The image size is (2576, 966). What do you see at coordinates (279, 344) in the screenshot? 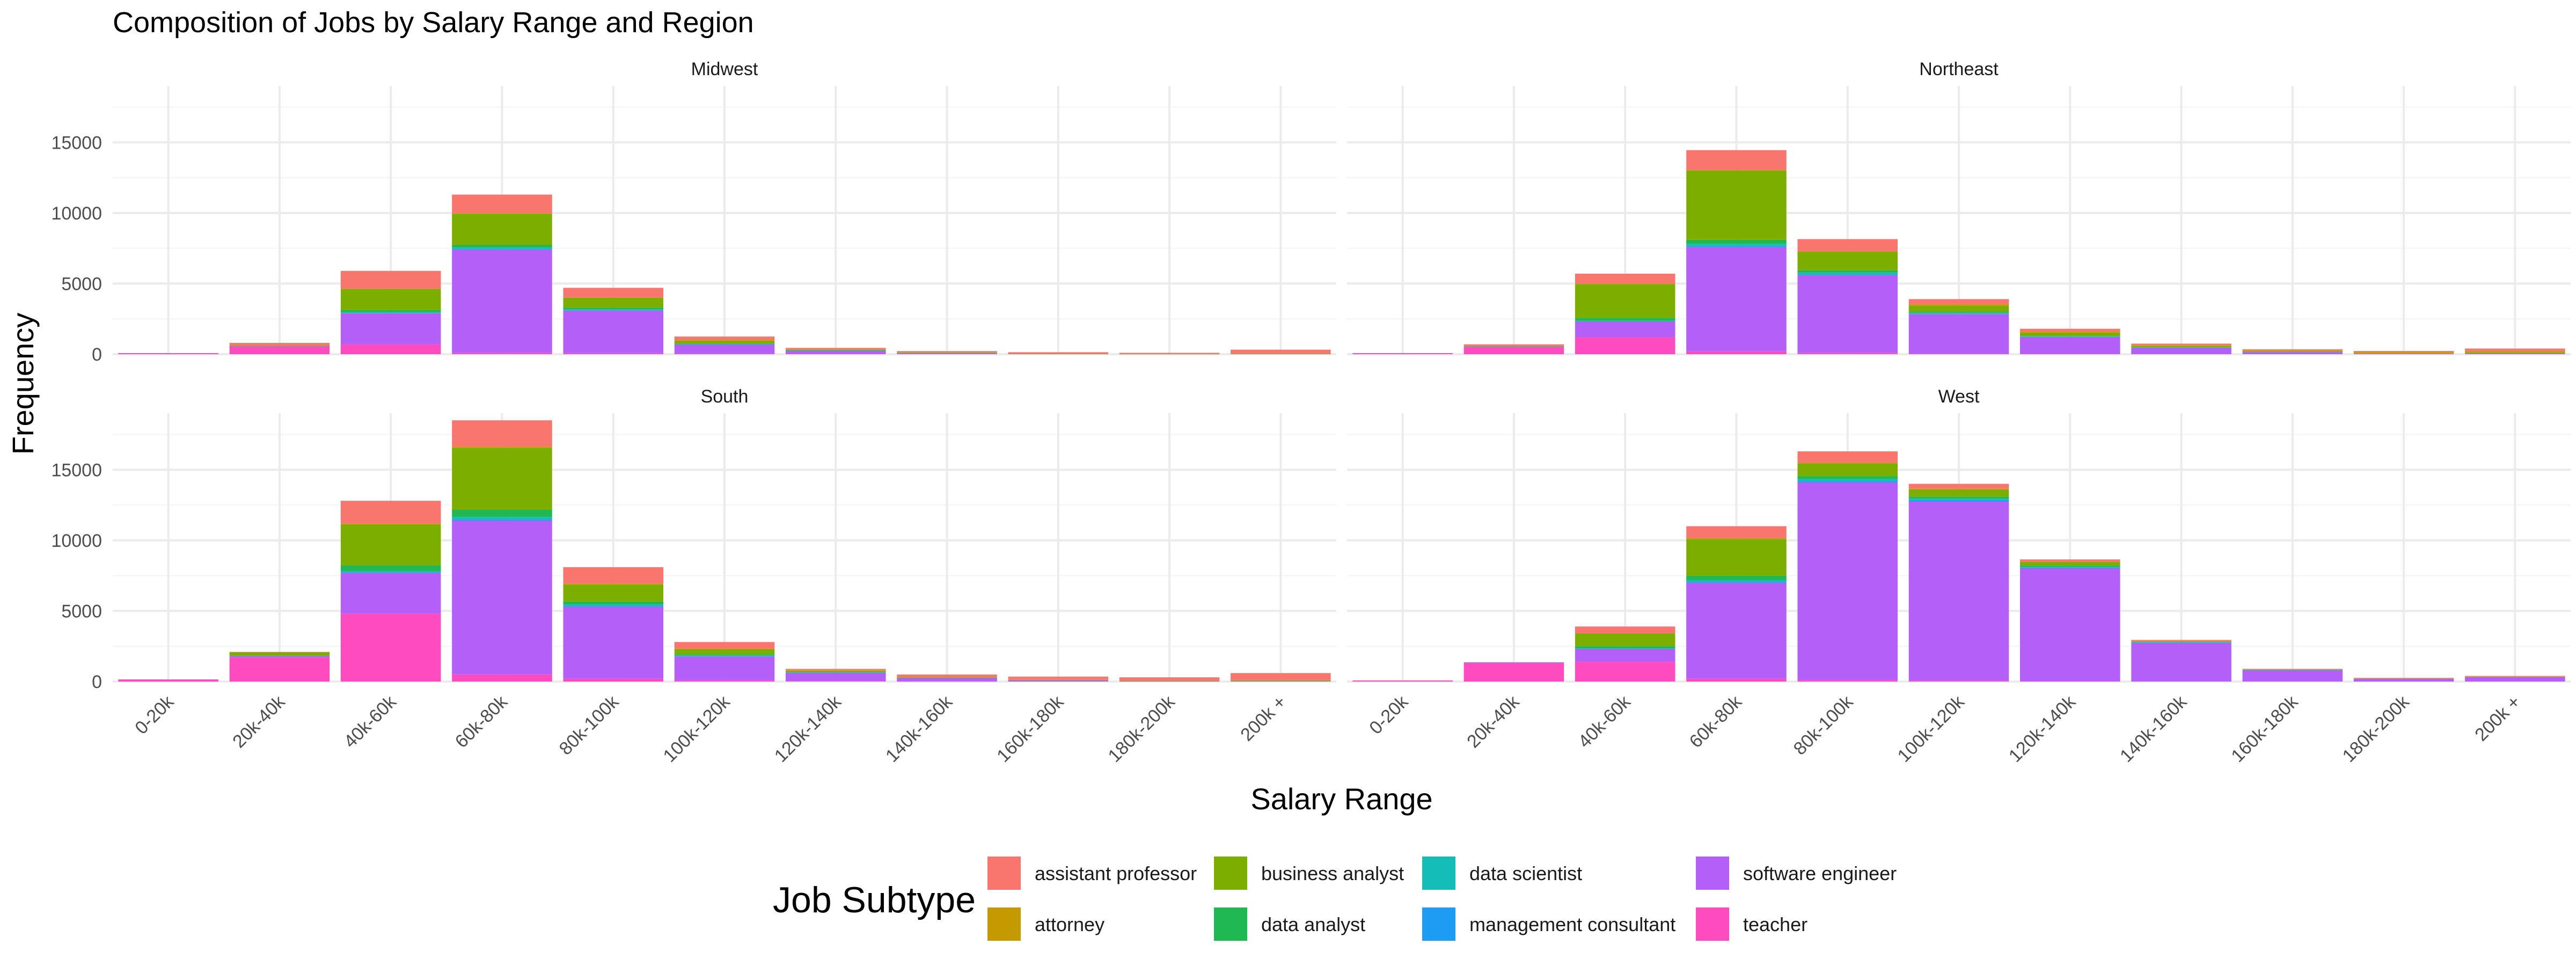
I see `bar-midwest-20k-40k-assistant-professor` at bounding box center [279, 344].